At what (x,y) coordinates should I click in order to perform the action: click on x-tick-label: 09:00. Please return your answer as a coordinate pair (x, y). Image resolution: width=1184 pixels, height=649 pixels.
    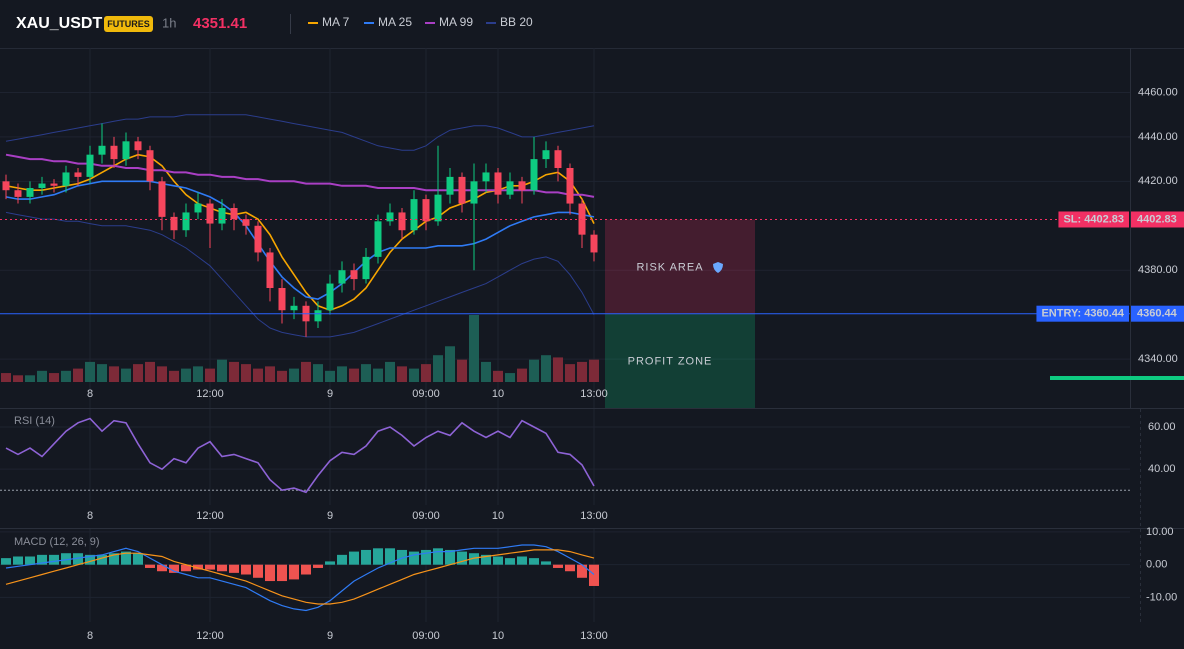
    Looking at the image, I should click on (426, 516).